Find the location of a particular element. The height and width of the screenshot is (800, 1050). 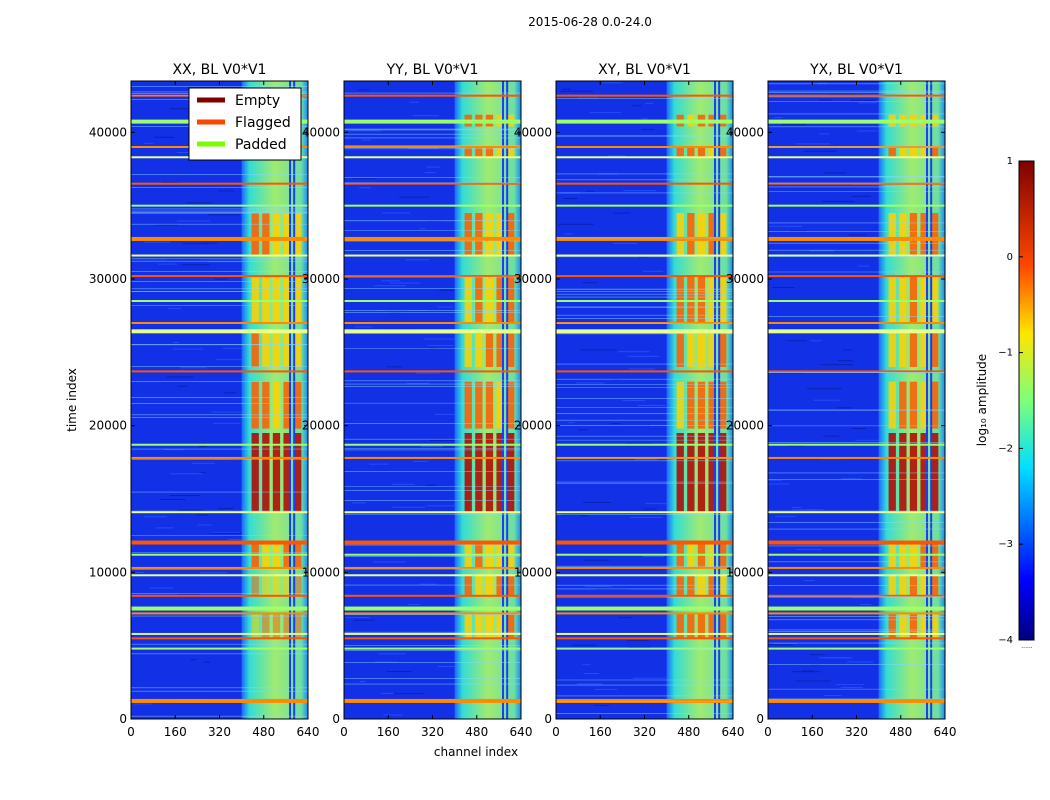

colorbar: log₁₀ amplitude ...... 1 0 −1 −2 −3 −4 is located at coordinates (1005, 403).